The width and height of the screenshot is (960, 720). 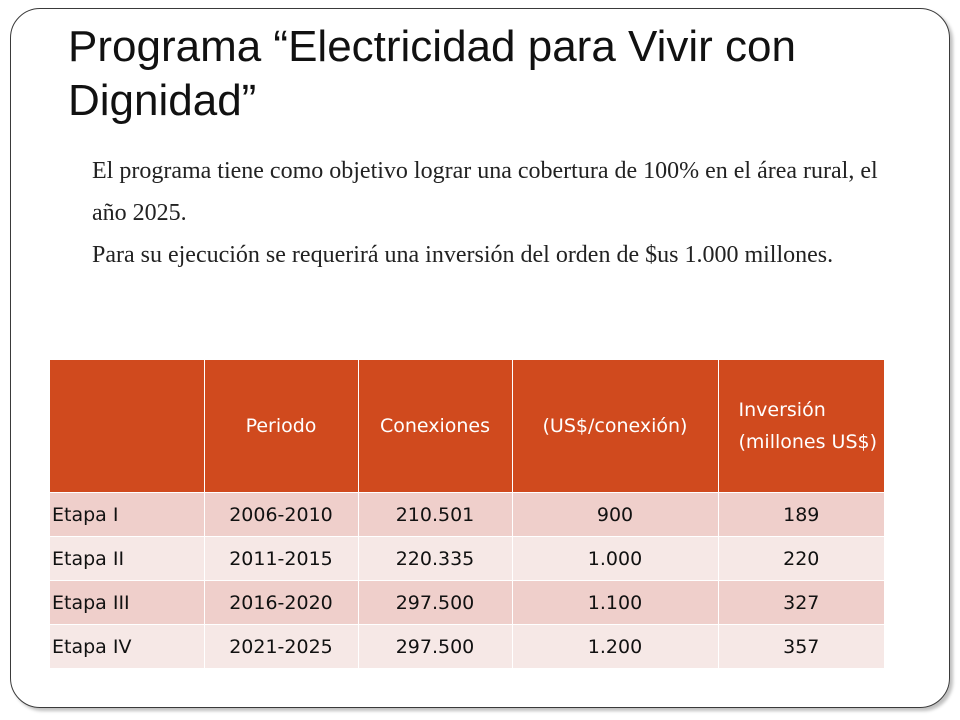 What do you see at coordinates (127, 646) in the screenshot?
I see `cell-stage: Etapa IV` at bounding box center [127, 646].